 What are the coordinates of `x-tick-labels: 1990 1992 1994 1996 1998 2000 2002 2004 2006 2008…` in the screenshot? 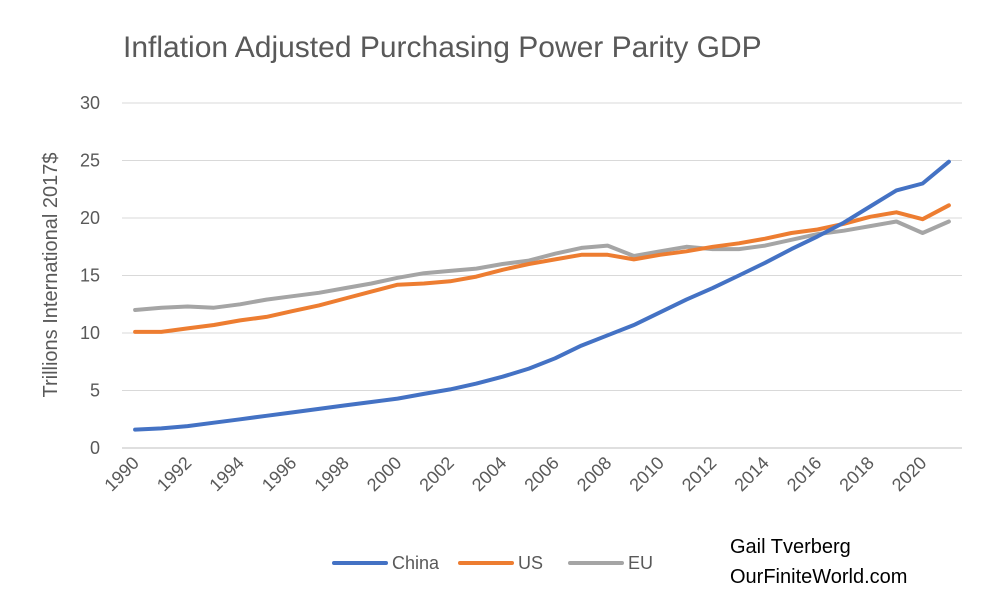 It's located at (515, 474).